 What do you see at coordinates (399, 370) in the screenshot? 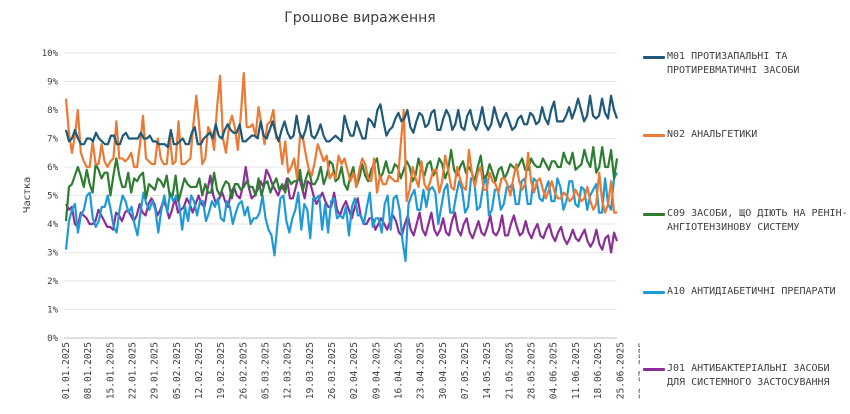
I see `x-tick-label: 16.04.2025` at bounding box center [399, 370].